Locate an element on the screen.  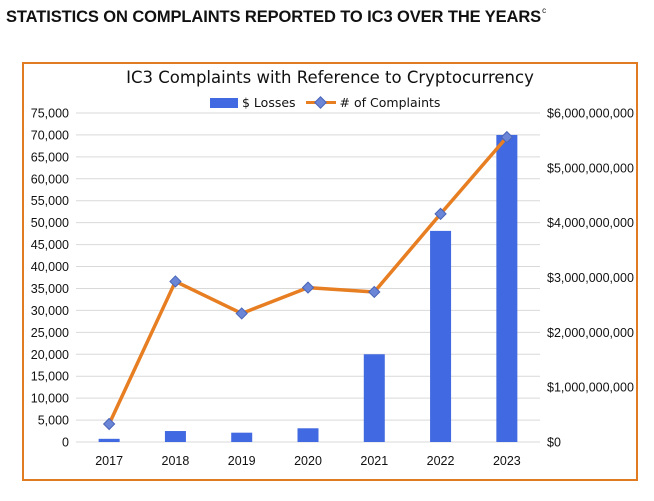
y-left-tick-label: 35,000 is located at coordinates (50, 289).